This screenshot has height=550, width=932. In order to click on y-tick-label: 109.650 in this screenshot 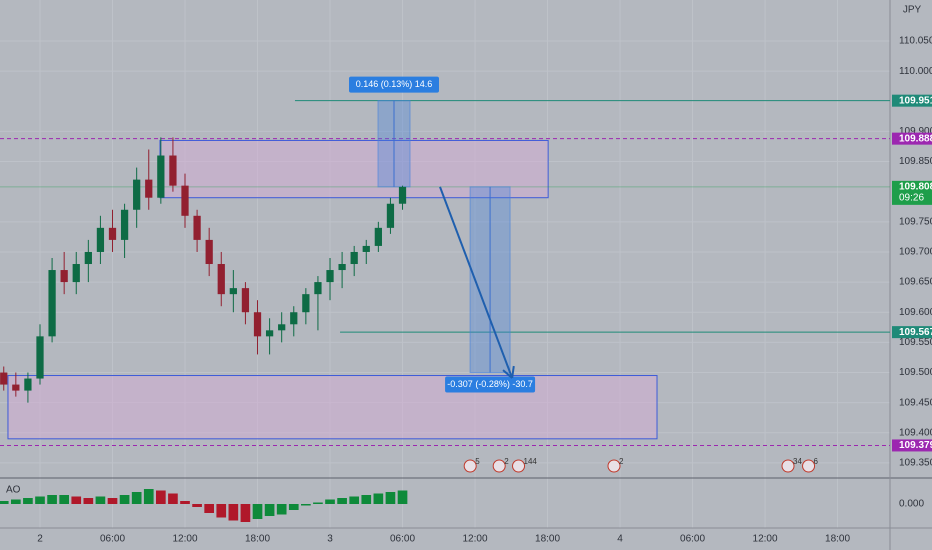, I will do `click(915, 282)`.